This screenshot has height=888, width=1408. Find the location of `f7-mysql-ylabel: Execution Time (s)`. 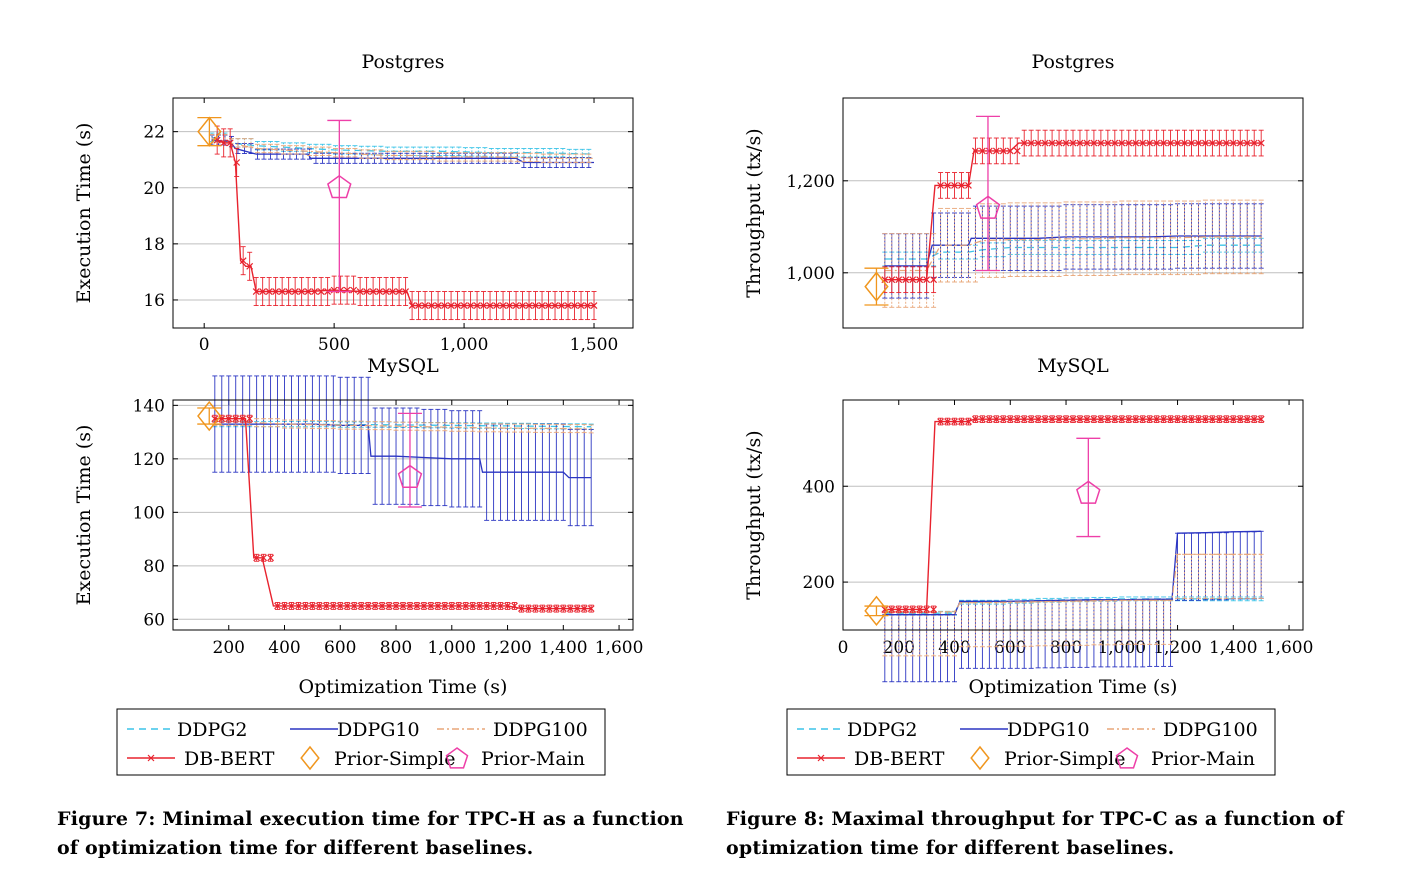

f7-mysql-ylabel: Execution Time (s) is located at coordinates (84, 515).